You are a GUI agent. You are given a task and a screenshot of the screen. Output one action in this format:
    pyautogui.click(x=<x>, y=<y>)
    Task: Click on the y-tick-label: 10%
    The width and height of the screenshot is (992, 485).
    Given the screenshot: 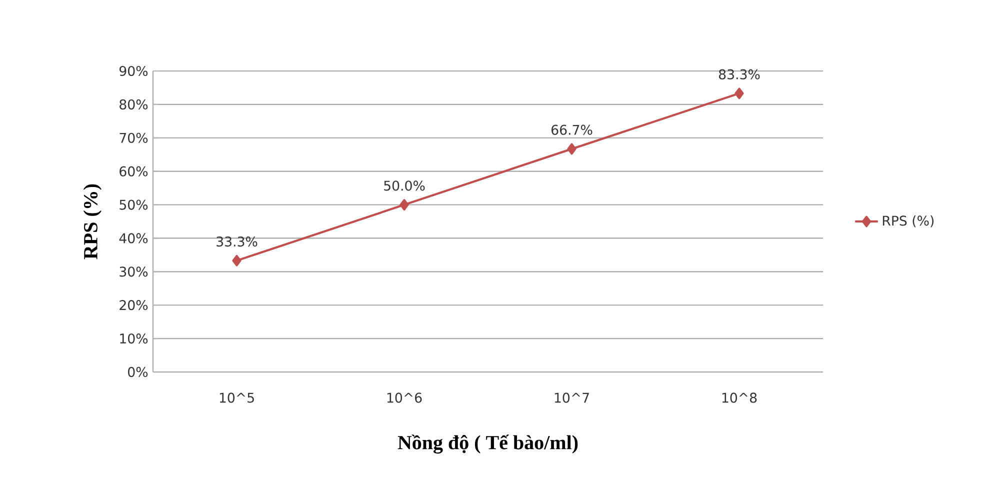 What is the action you would take?
    pyautogui.click(x=134, y=338)
    